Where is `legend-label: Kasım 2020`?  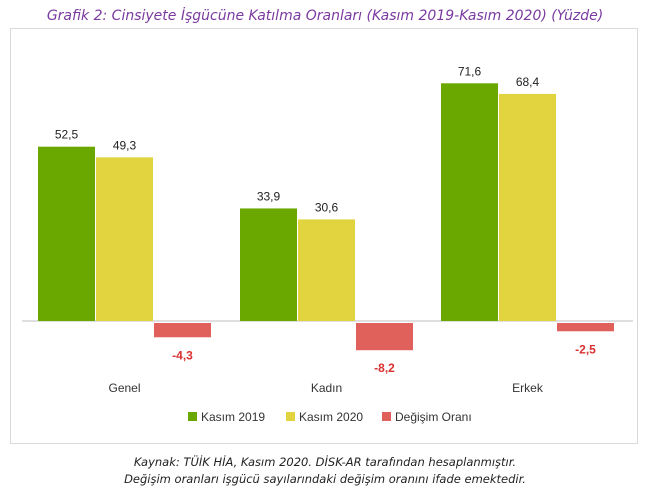
legend-label: Kasım 2020 is located at coordinates (331, 417).